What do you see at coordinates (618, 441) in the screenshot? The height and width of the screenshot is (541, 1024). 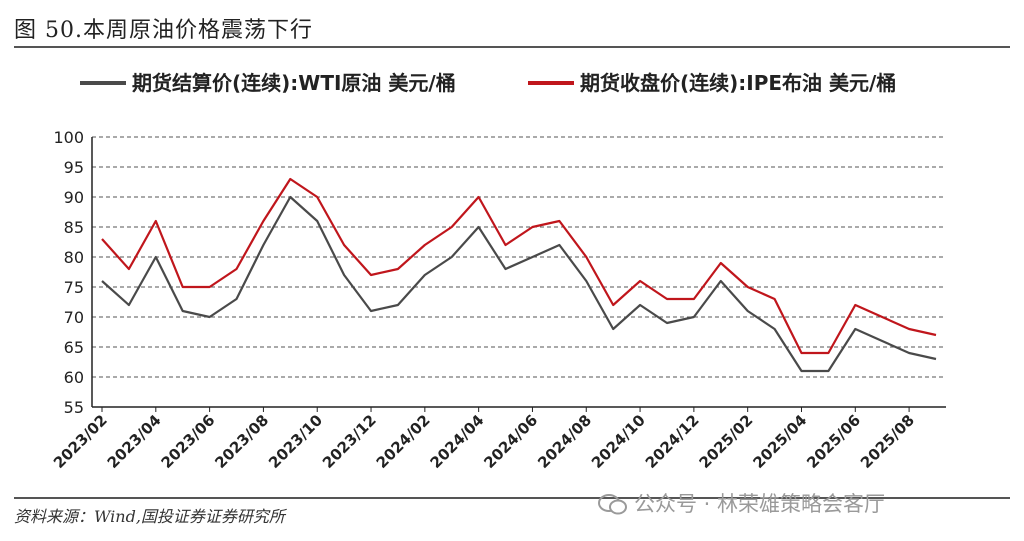 I see `x-tick-label: 2024/10` at bounding box center [618, 441].